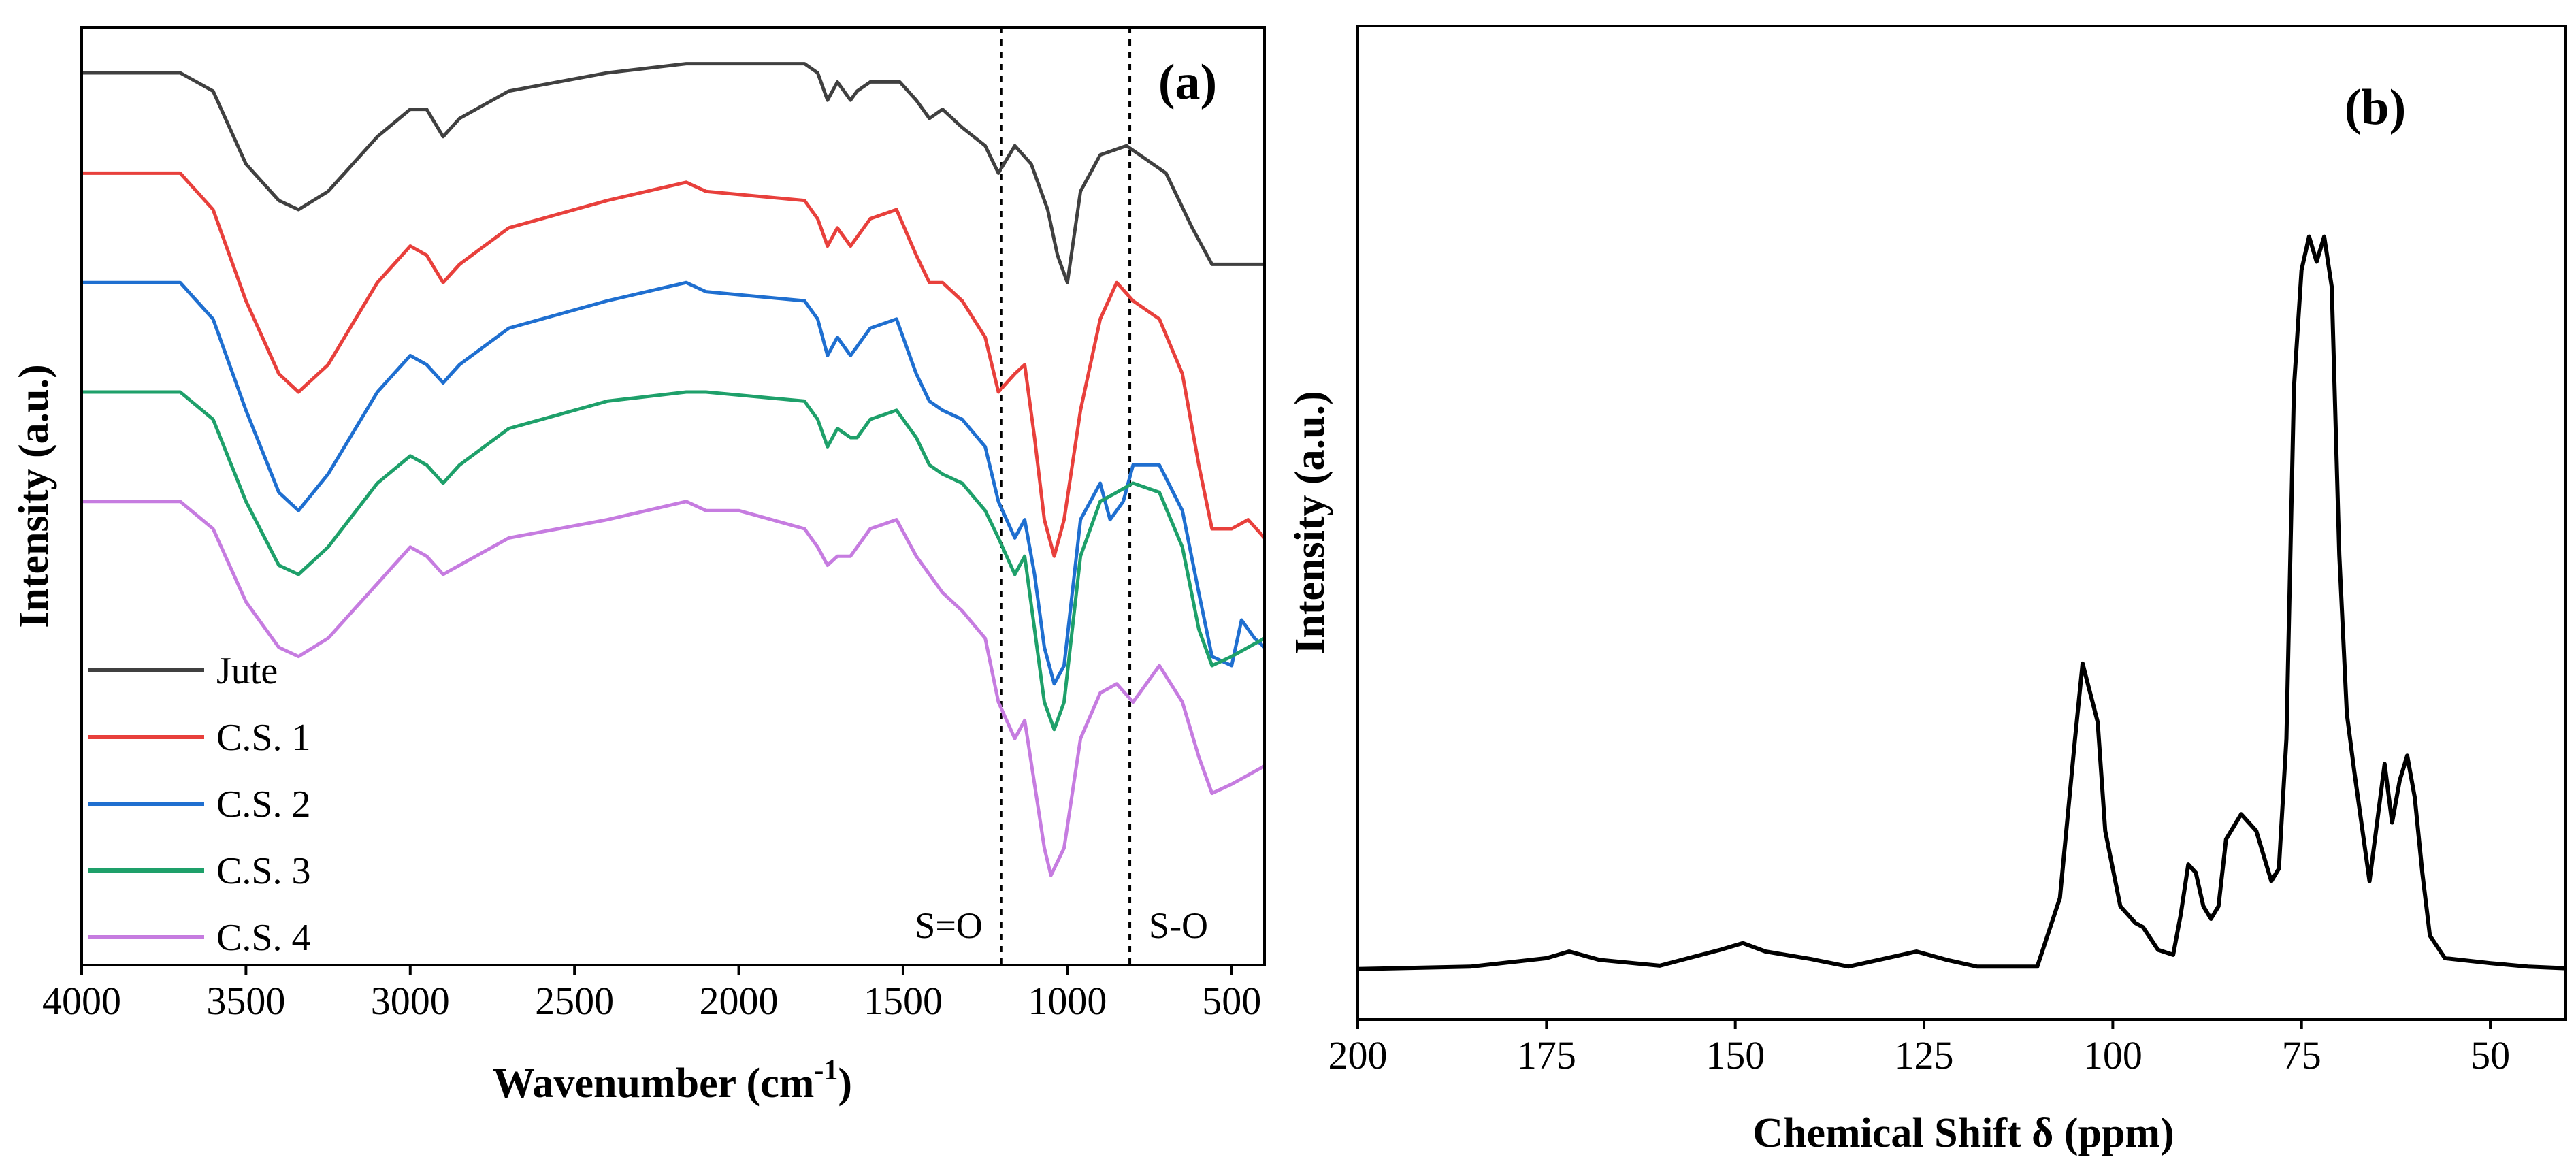 The height and width of the screenshot is (1157, 2576). I want to click on x-axis-title-superscript: -1, so click(826, 1070).